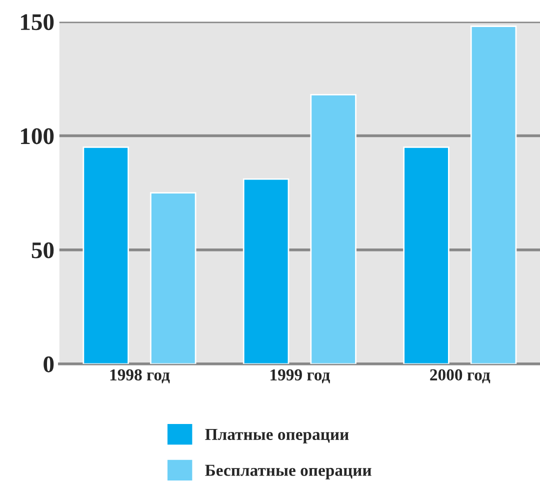 This screenshot has width=540, height=482. What do you see at coordinates (460, 376) in the screenshot?
I see `x-tick-label: 2000 год` at bounding box center [460, 376].